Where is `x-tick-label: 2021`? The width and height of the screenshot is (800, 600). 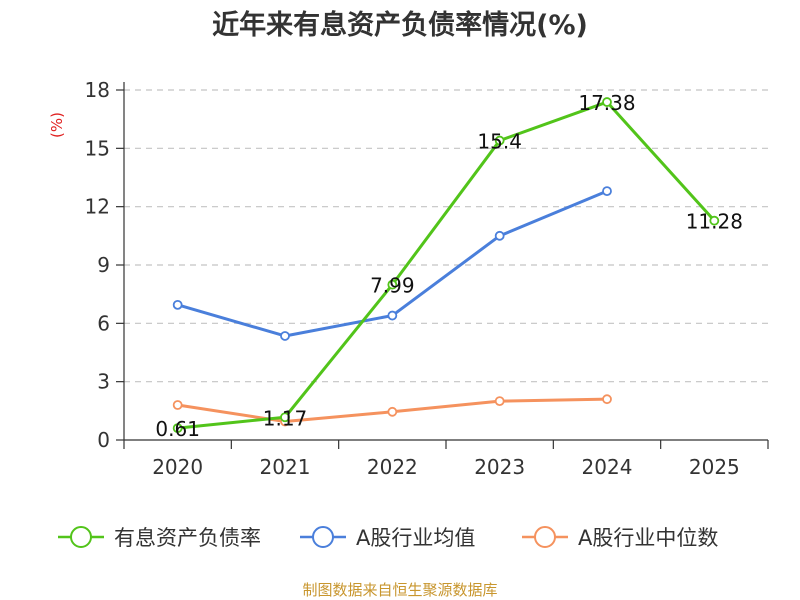 x-tick-label: 2021 is located at coordinates (285, 467).